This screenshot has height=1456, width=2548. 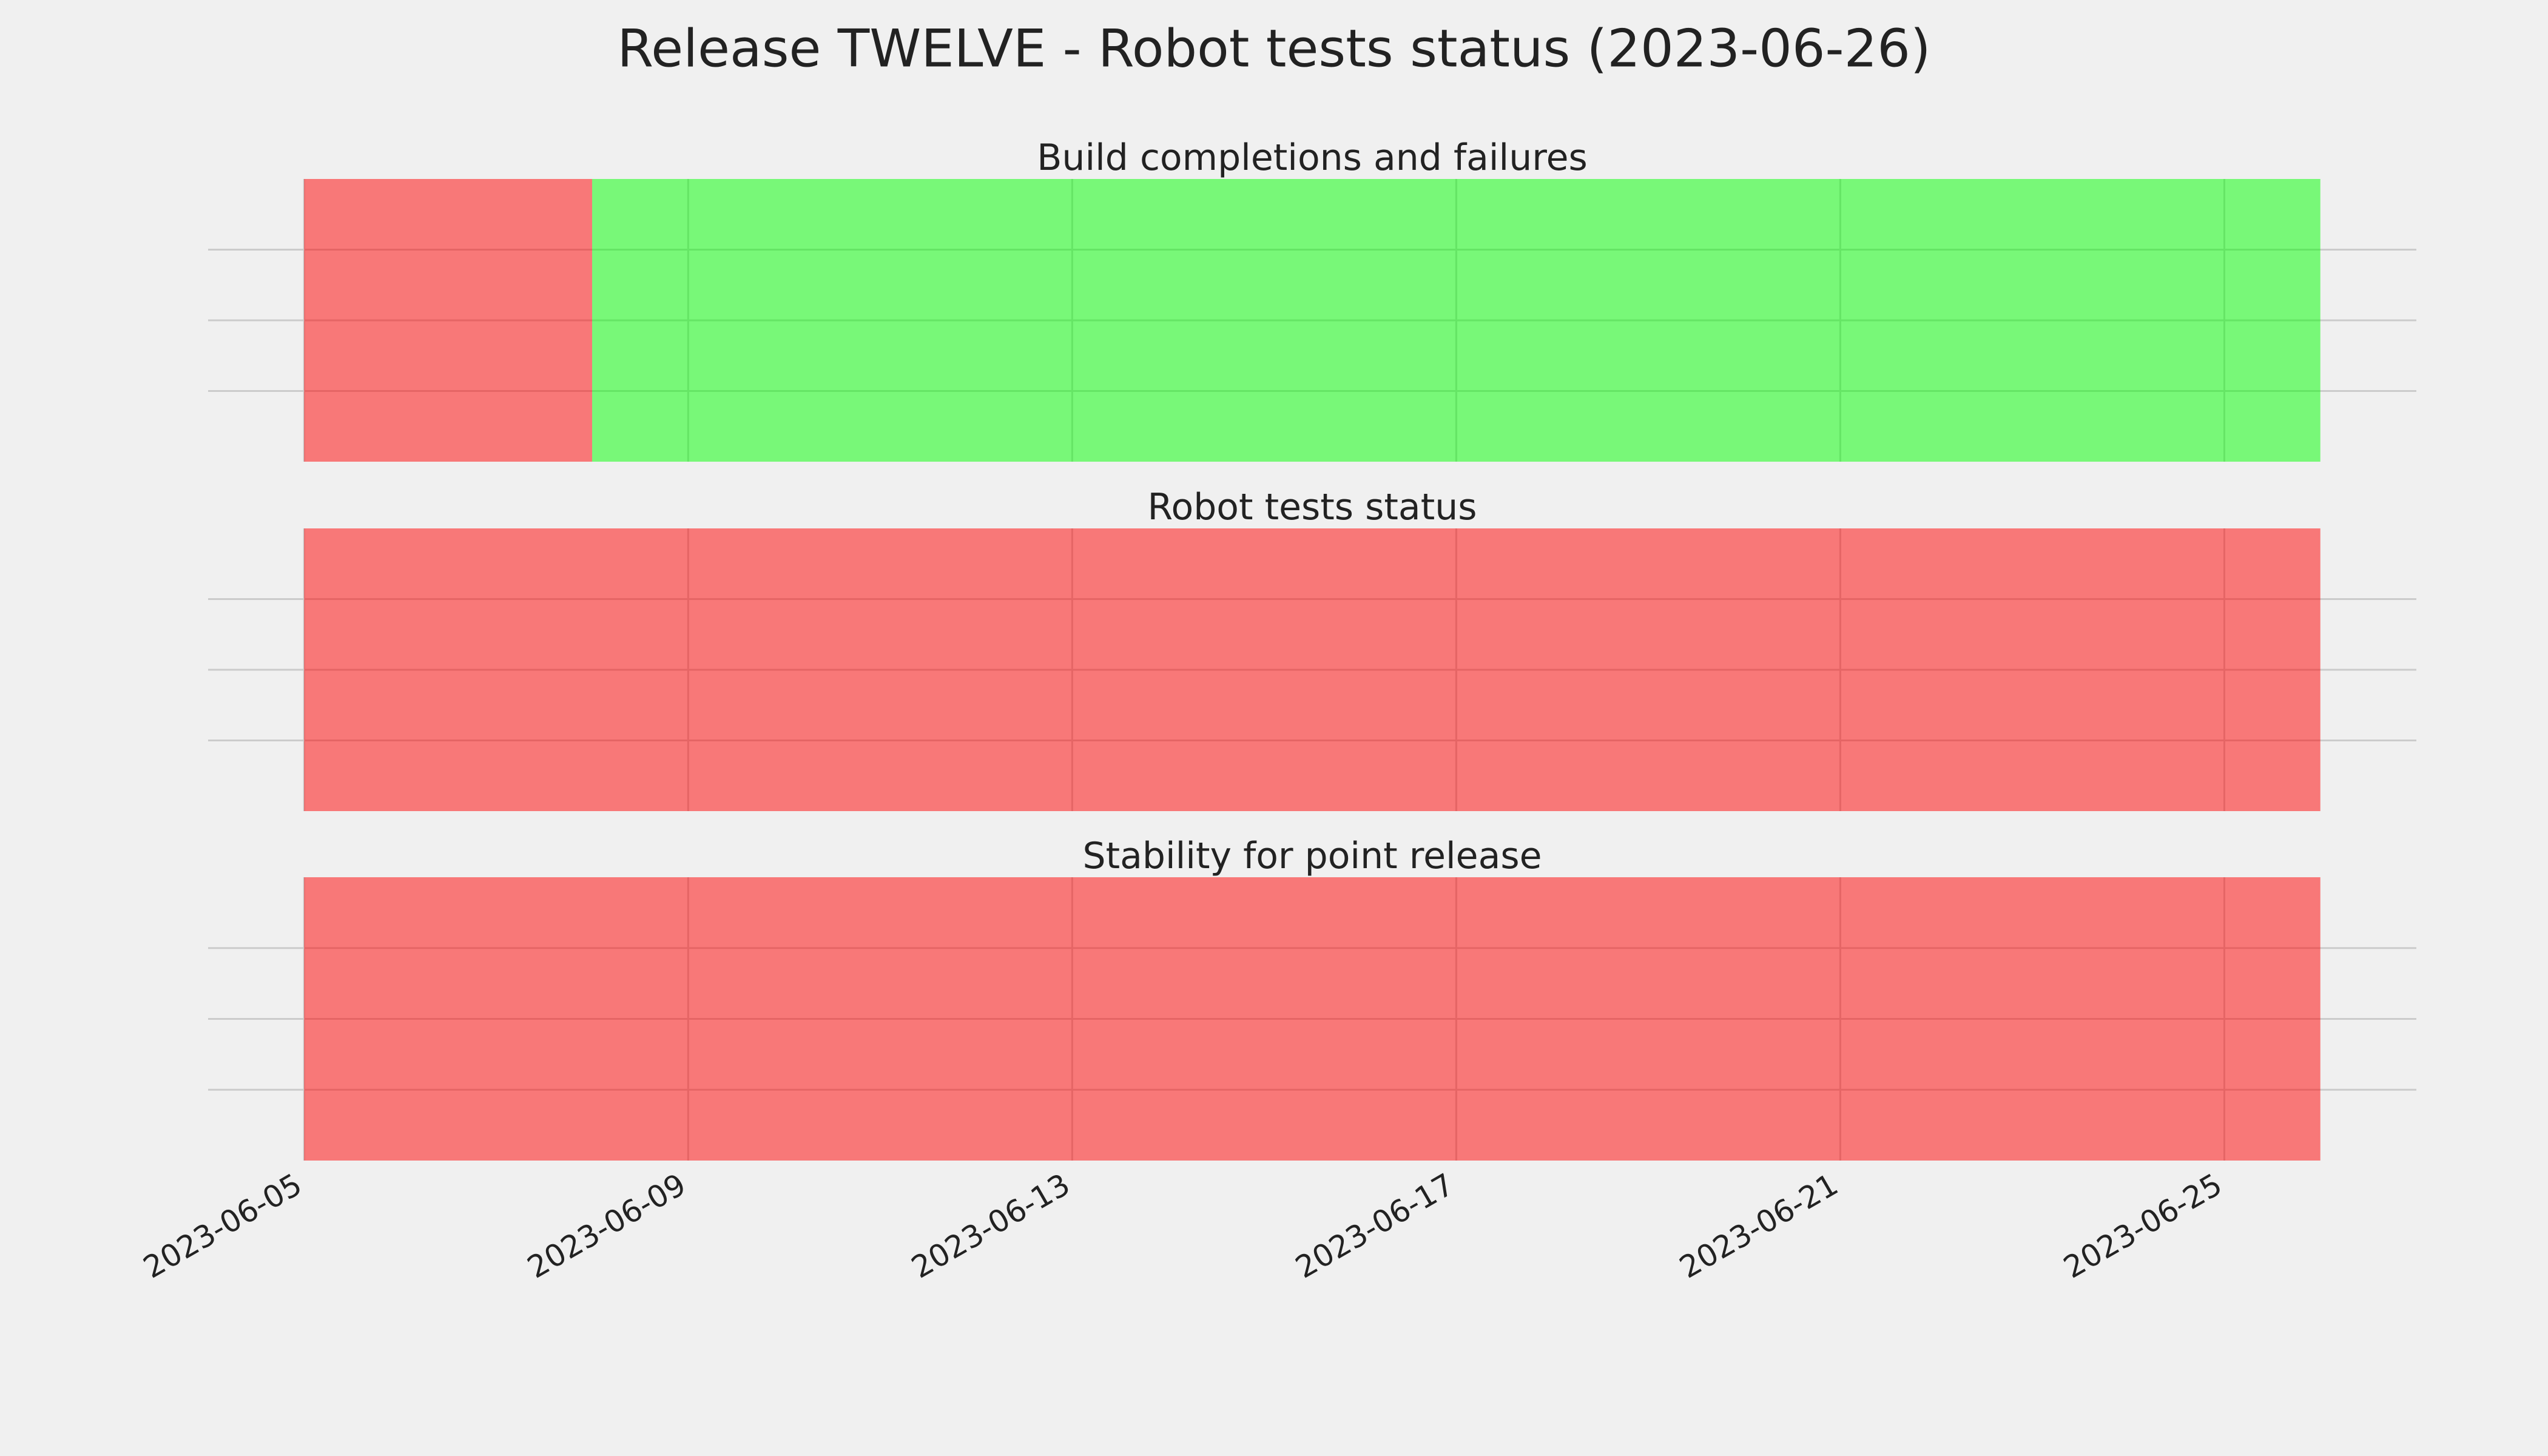 I want to click on subplot-title: Robot tests status, so click(x=1312, y=507).